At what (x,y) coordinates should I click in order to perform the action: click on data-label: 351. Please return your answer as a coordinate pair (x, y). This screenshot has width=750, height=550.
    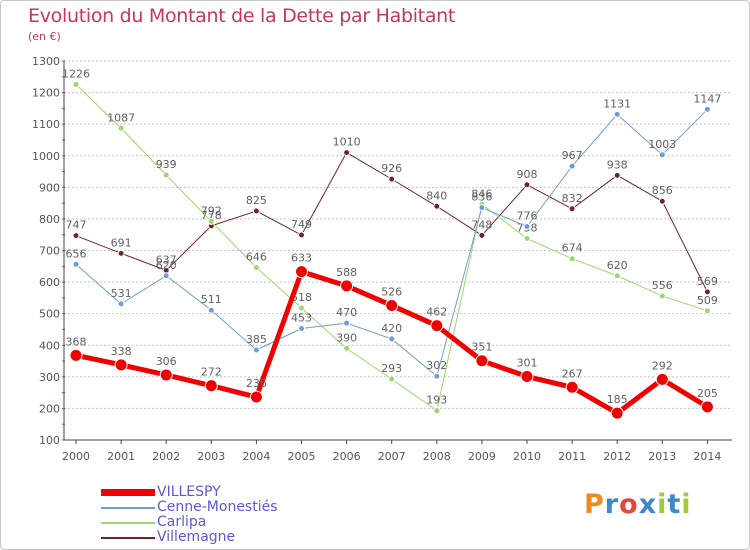
    Looking at the image, I should click on (481, 347).